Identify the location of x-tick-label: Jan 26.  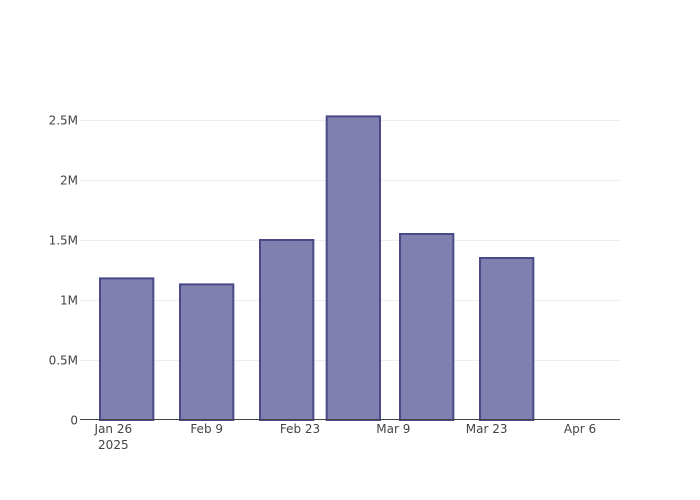
(113, 429).